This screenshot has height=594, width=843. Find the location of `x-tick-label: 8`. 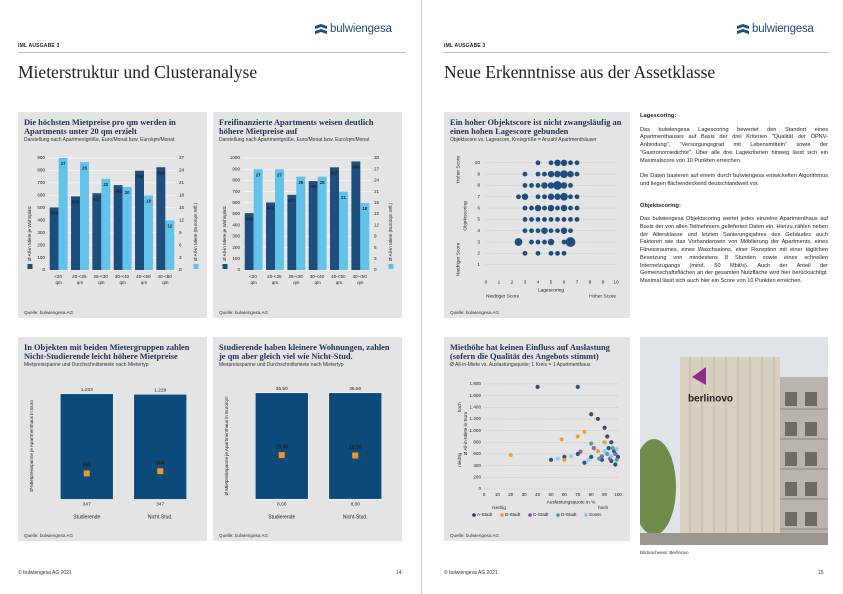

x-tick-label: 8 is located at coordinates (590, 282).